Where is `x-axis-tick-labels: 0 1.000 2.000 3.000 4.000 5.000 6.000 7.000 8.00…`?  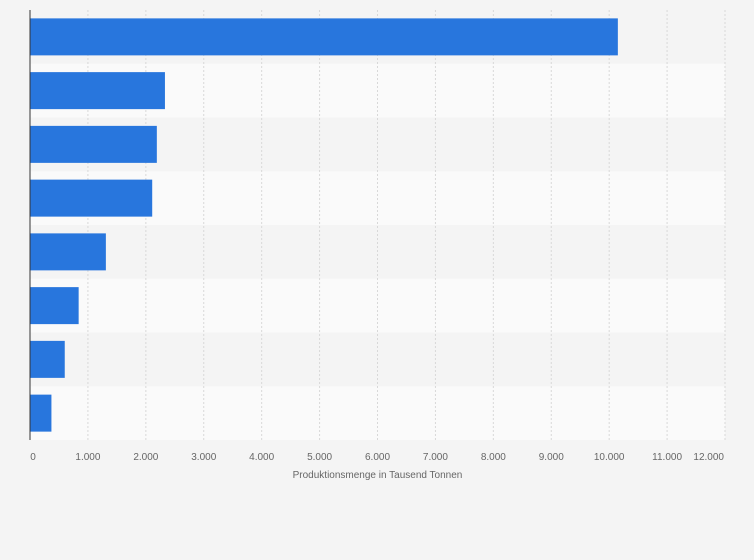 x-axis-tick-labels: 0 1.000 2.000 3.000 4.000 5.000 6.000 7.000 8.00… is located at coordinates (377, 457).